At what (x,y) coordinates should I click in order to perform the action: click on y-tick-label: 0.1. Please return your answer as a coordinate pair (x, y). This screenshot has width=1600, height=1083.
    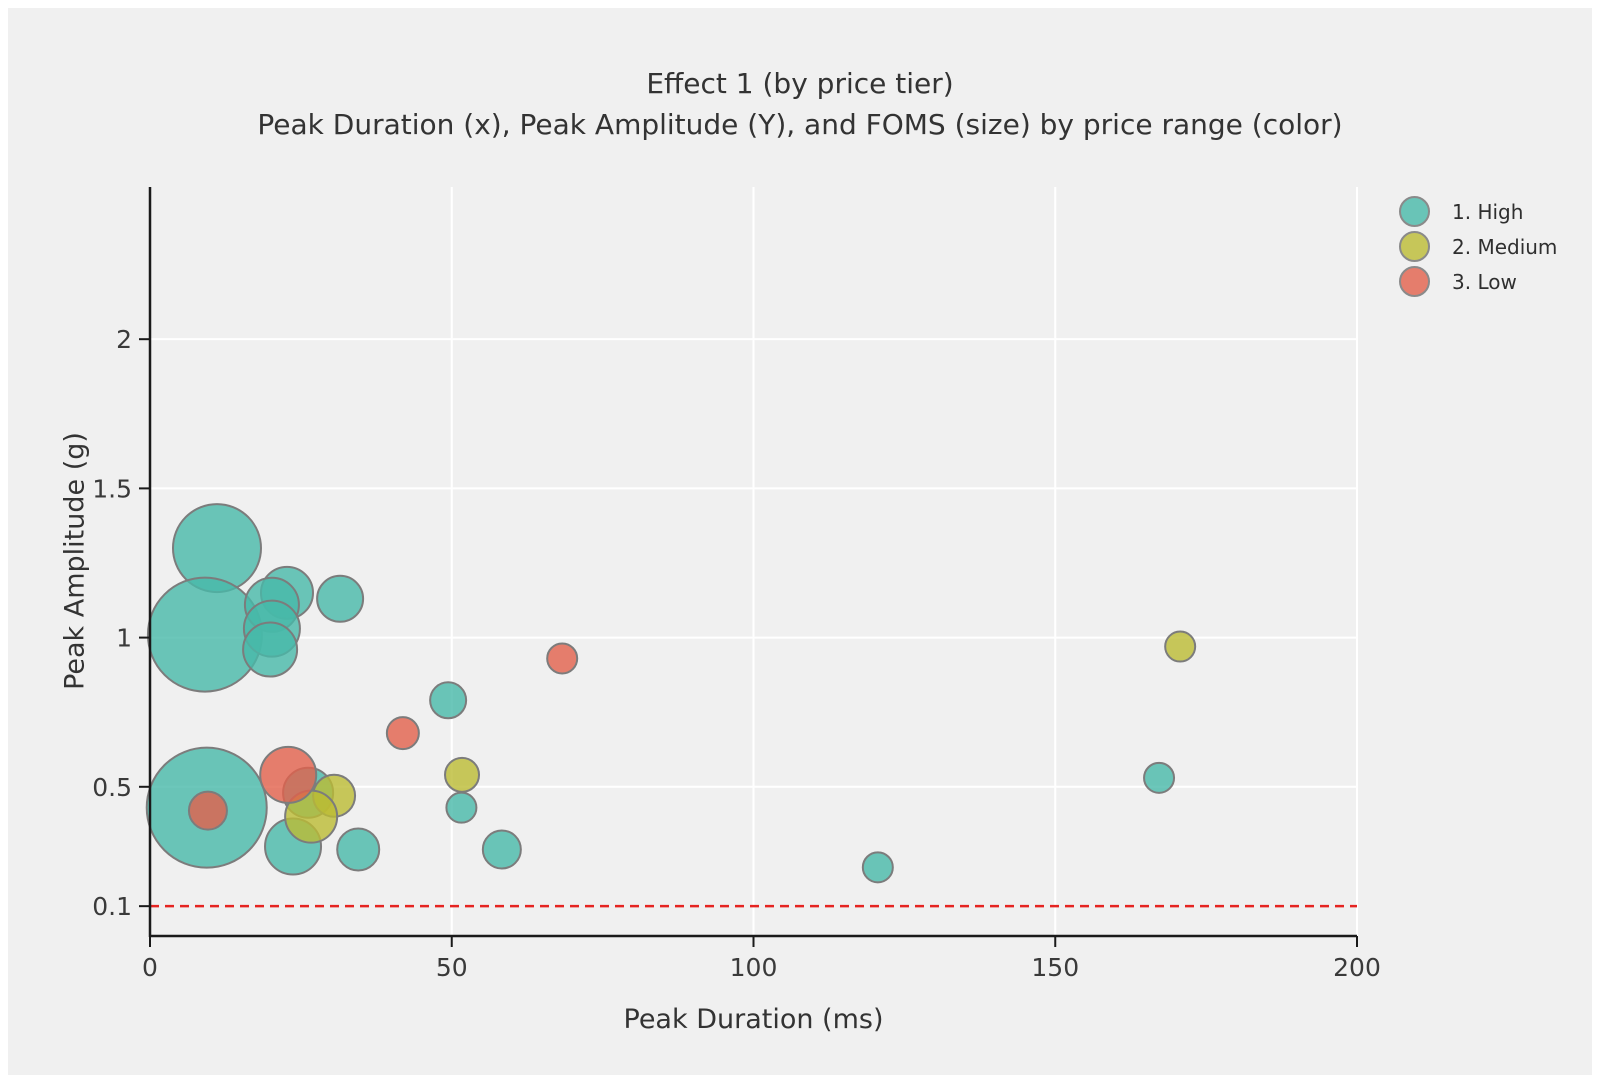
    Looking at the image, I should click on (112, 906).